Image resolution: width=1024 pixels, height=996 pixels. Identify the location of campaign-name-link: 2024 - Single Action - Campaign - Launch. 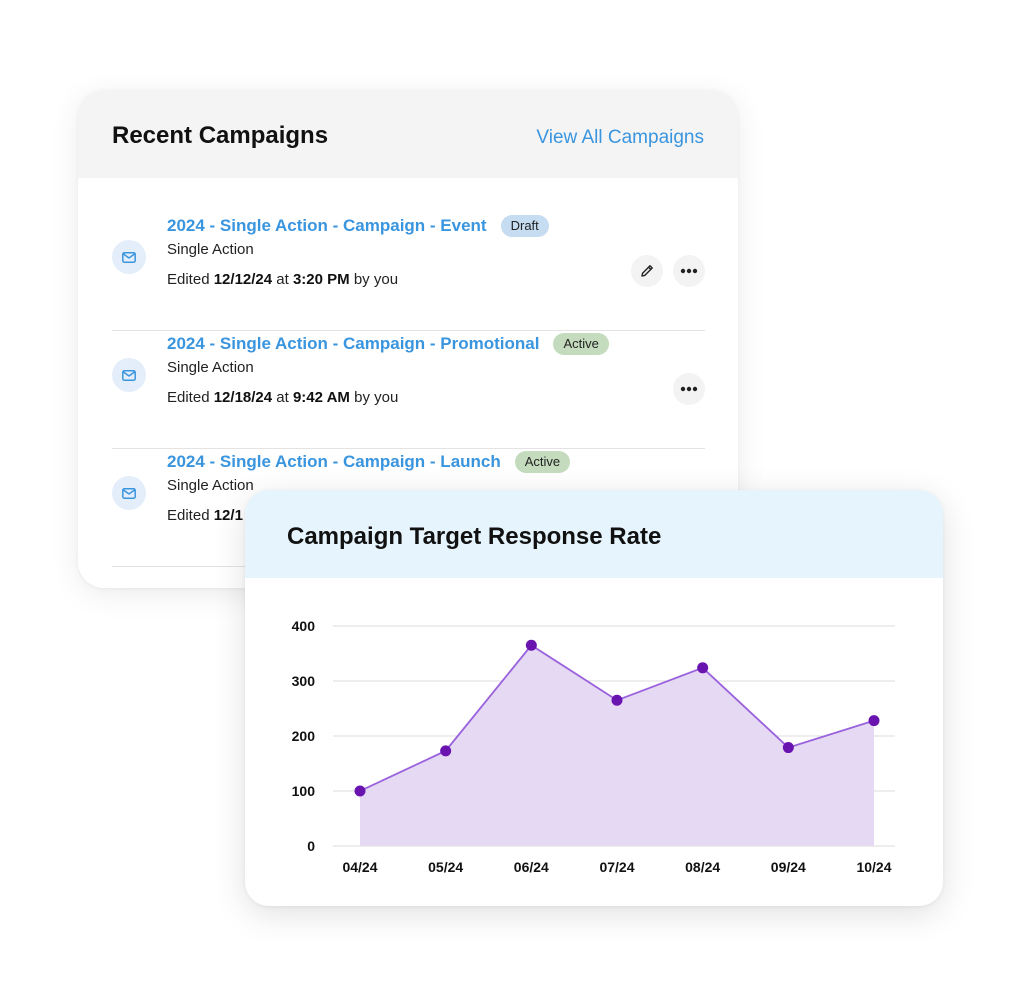
(334, 461).